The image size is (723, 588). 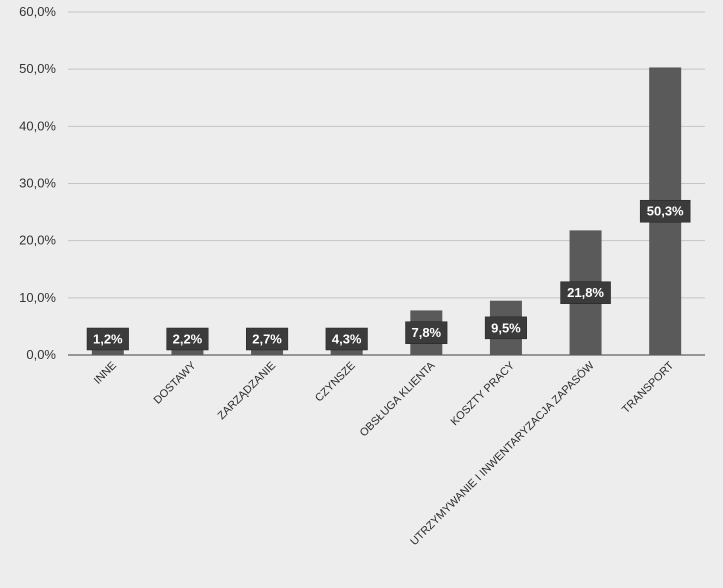 I want to click on y-tick-label: 60,0%, so click(x=37, y=11).